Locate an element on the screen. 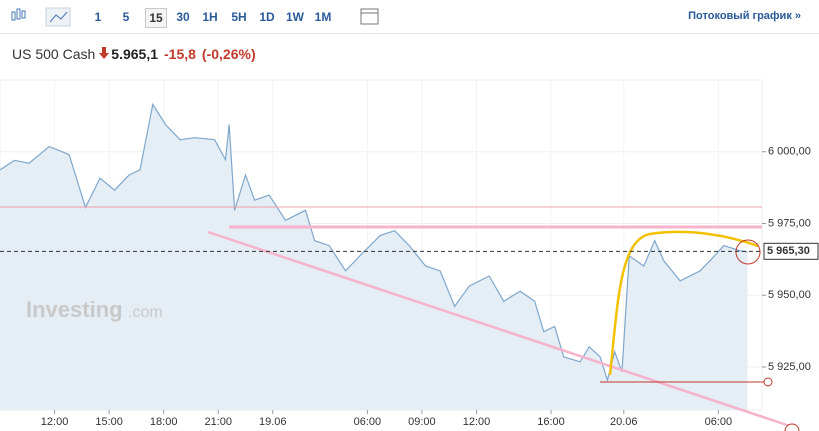  down-arrow is located at coordinates (104, 53).